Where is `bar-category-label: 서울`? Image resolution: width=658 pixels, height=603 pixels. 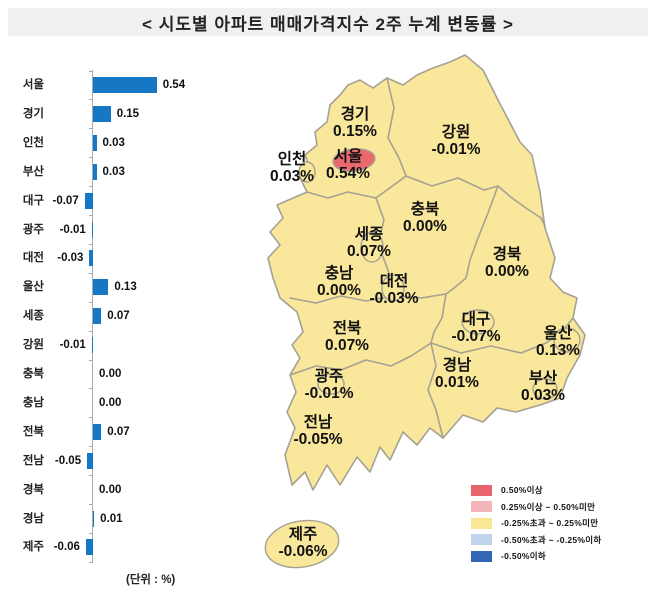 bar-category-label: 서울 is located at coordinates (33, 85).